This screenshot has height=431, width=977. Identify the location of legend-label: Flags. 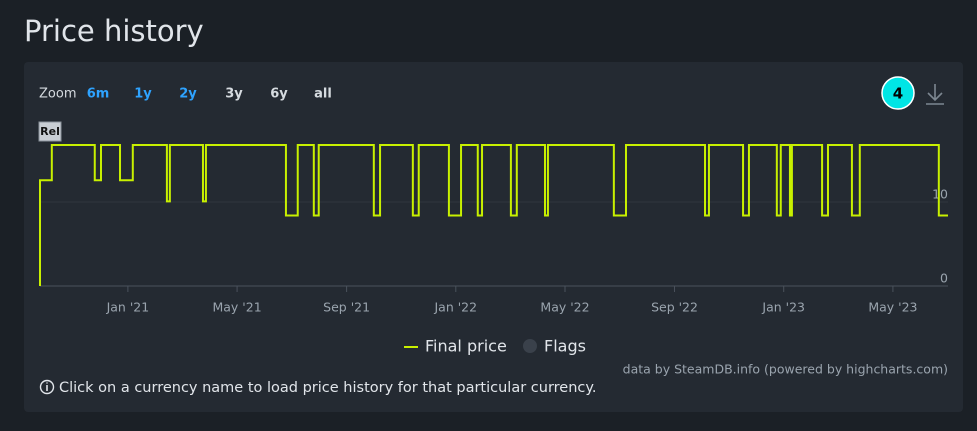
(565, 346).